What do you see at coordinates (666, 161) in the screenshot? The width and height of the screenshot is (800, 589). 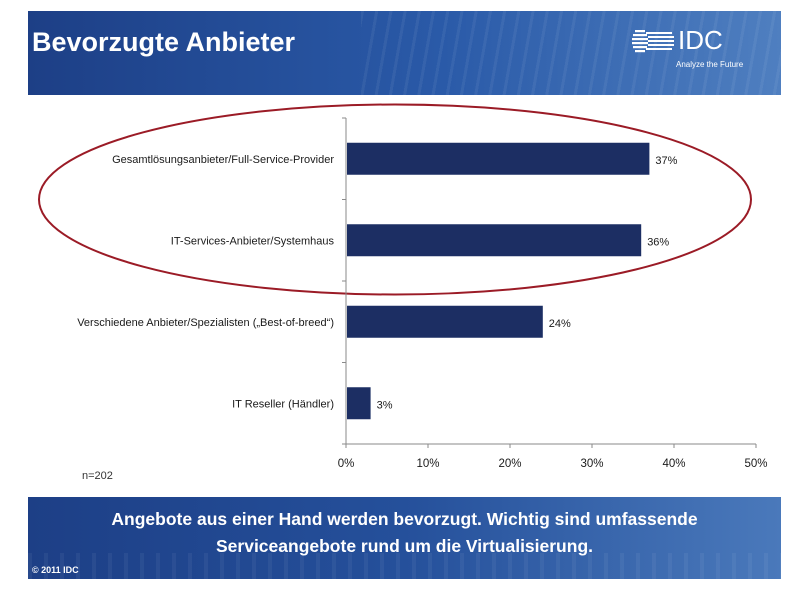 I see `value-label: 37%` at bounding box center [666, 161].